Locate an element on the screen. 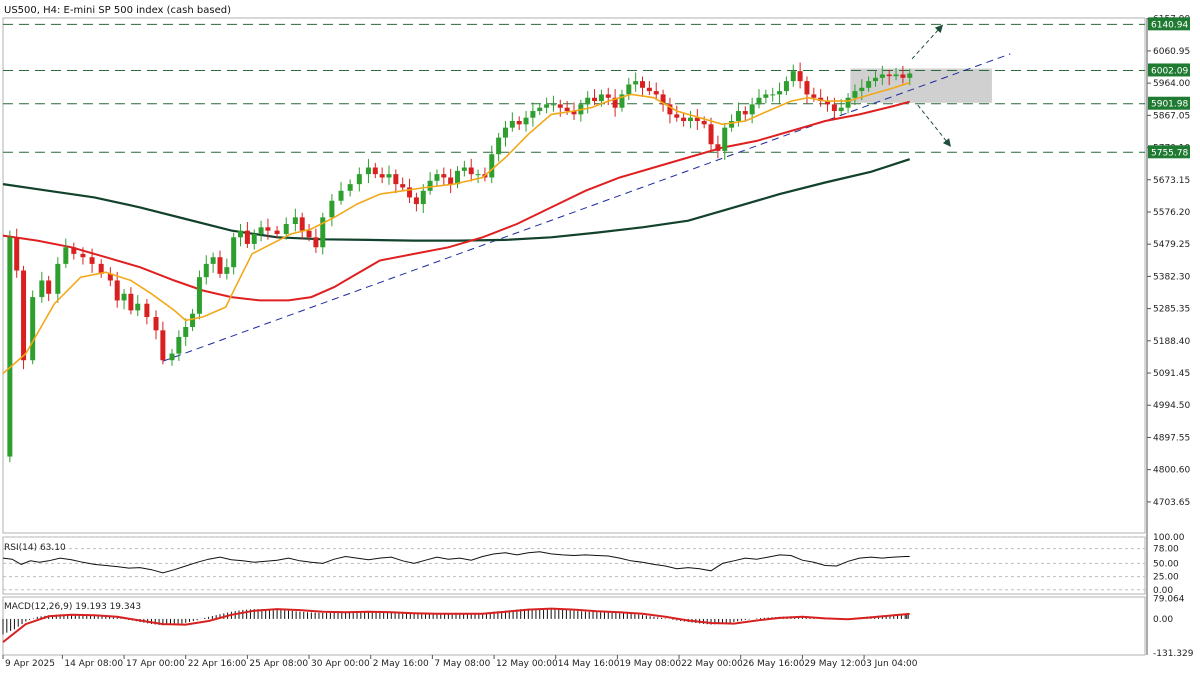  time-tick-label: 14 May 16:00 is located at coordinates (589, 664).